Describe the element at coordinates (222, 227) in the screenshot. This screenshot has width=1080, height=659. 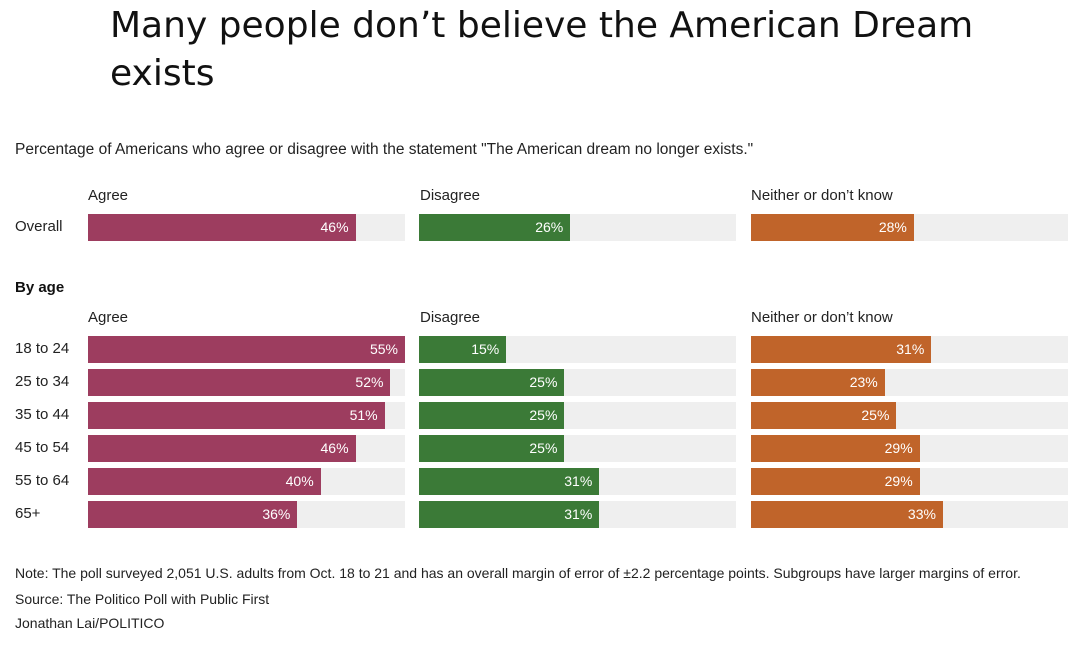
I see `bar-agree-overall` at that location.